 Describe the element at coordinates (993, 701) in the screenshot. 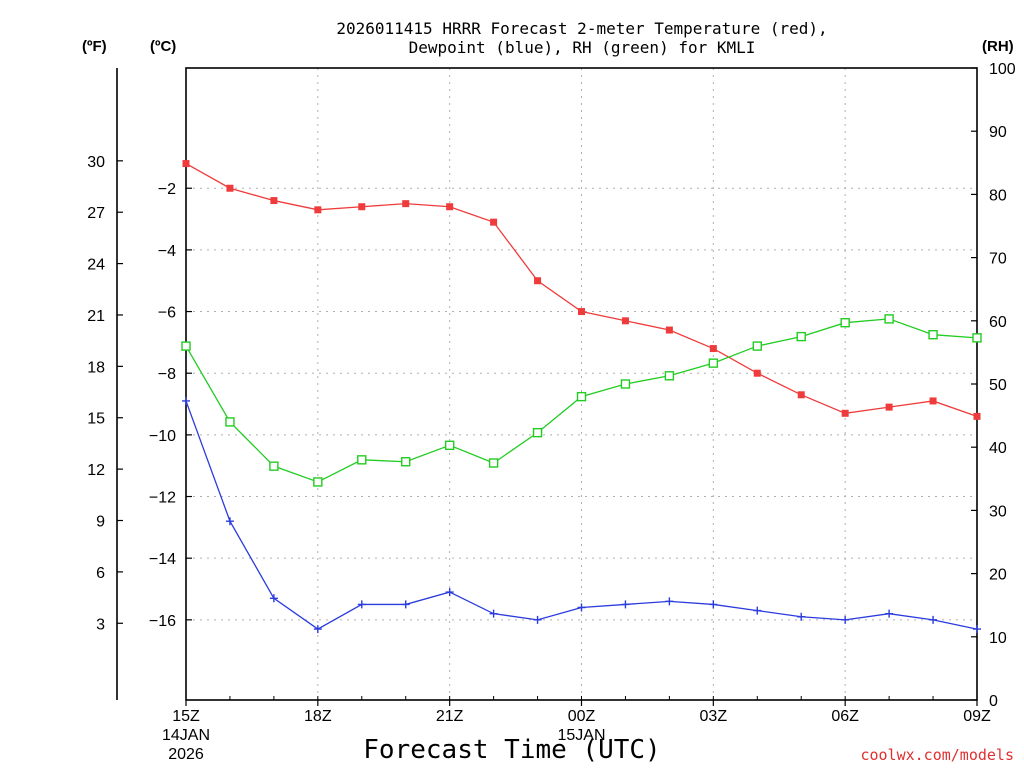

I see `rh-tick-label: 0` at that location.